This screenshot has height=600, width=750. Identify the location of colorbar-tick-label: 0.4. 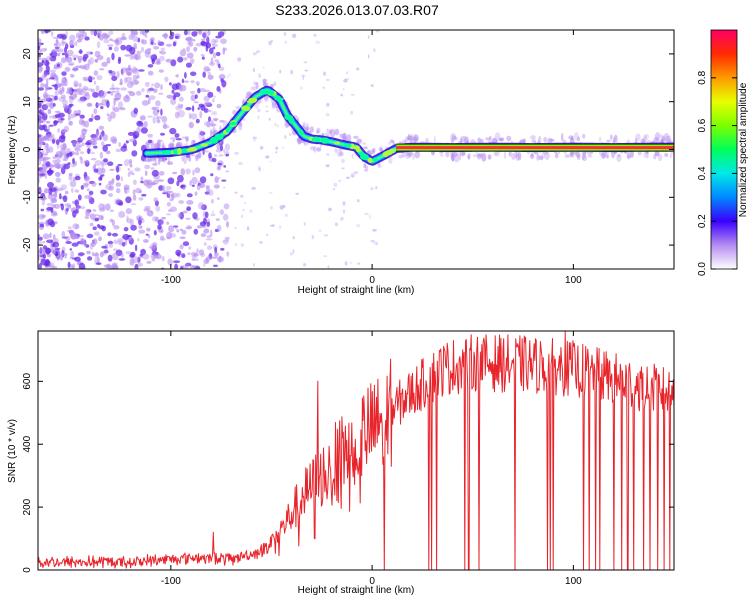
(702, 173).